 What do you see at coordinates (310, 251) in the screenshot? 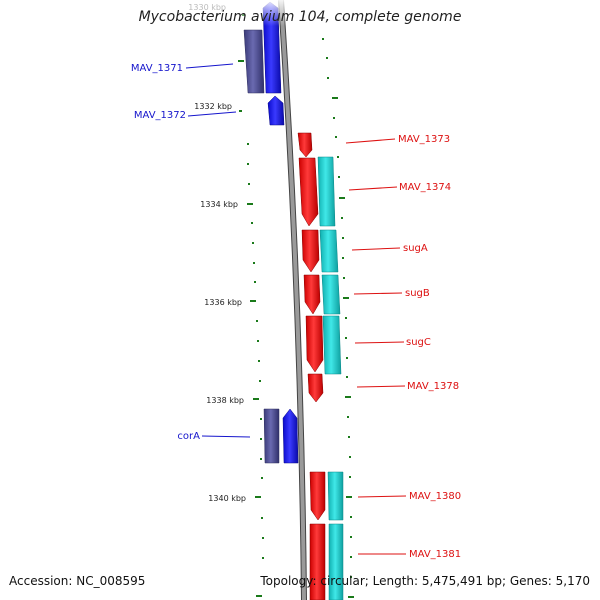
I see `gene-suga` at bounding box center [310, 251].